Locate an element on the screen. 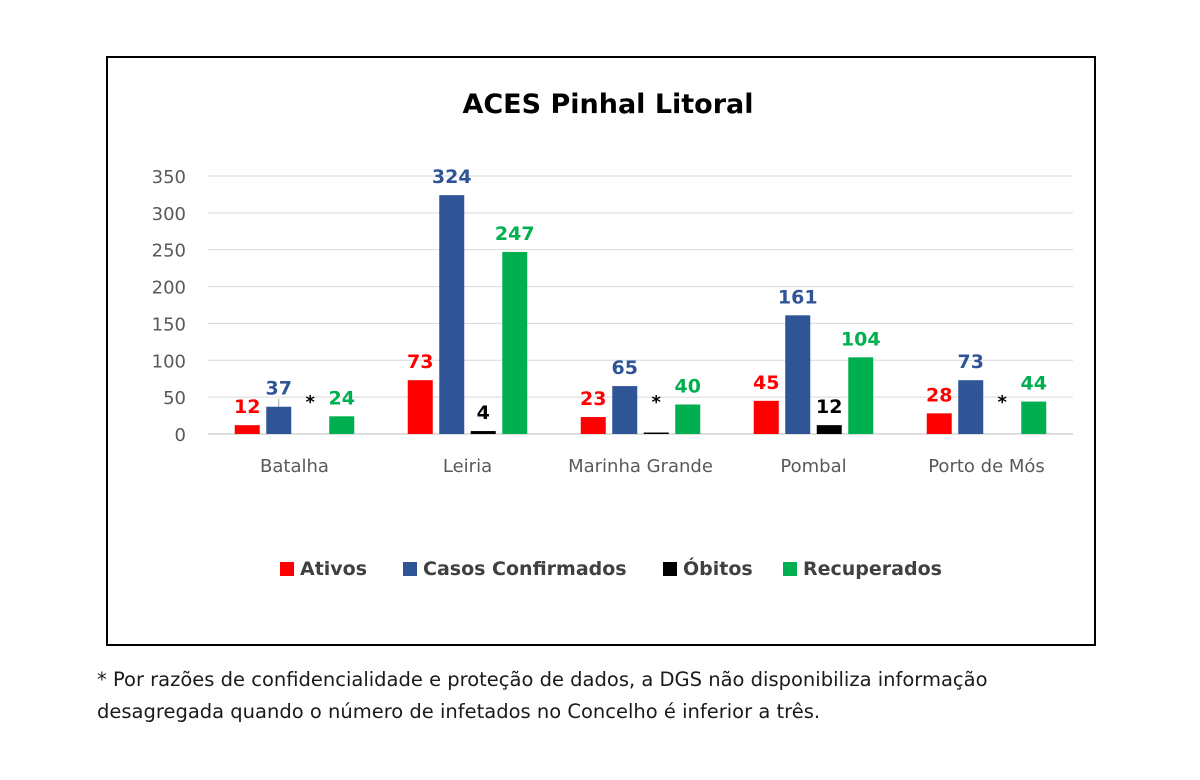 The height and width of the screenshot is (780, 1200). chart-title: ACES Pinhal Litoral is located at coordinates (607, 104).